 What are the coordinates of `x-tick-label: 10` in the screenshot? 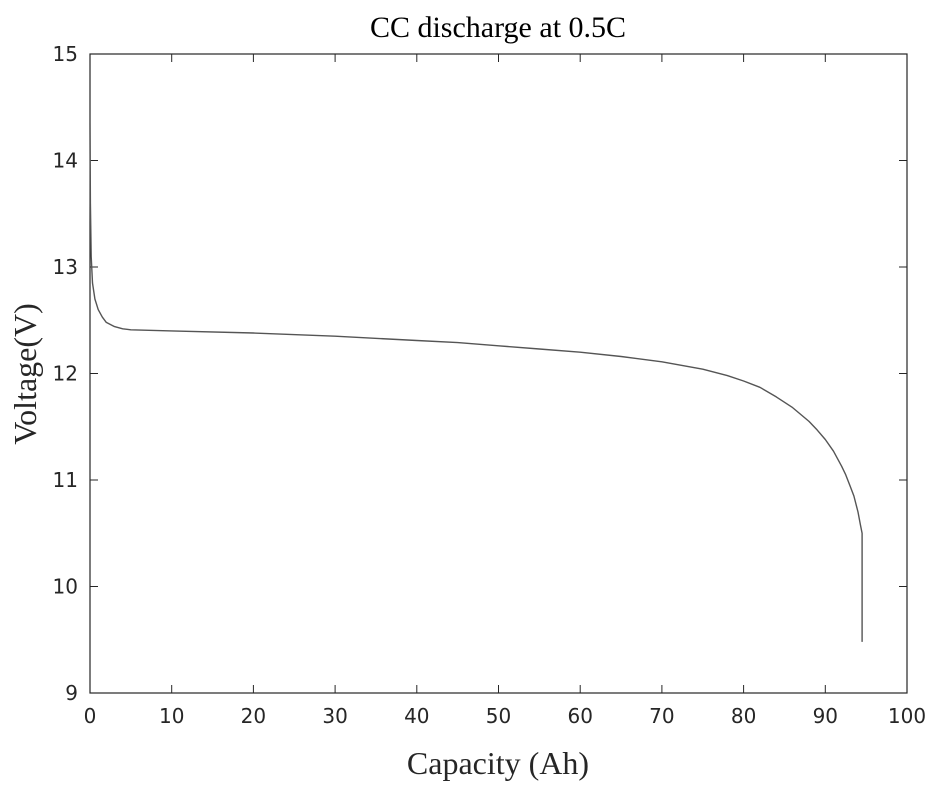 It's located at (171, 716).